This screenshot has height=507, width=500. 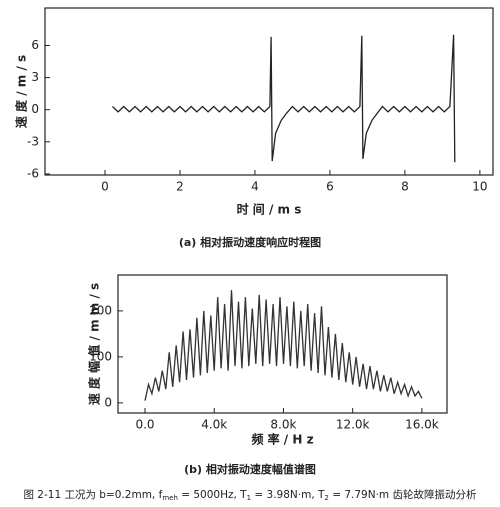 What do you see at coordinates (249, 498) in the screenshot?
I see `subscript: 1` at bounding box center [249, 498].